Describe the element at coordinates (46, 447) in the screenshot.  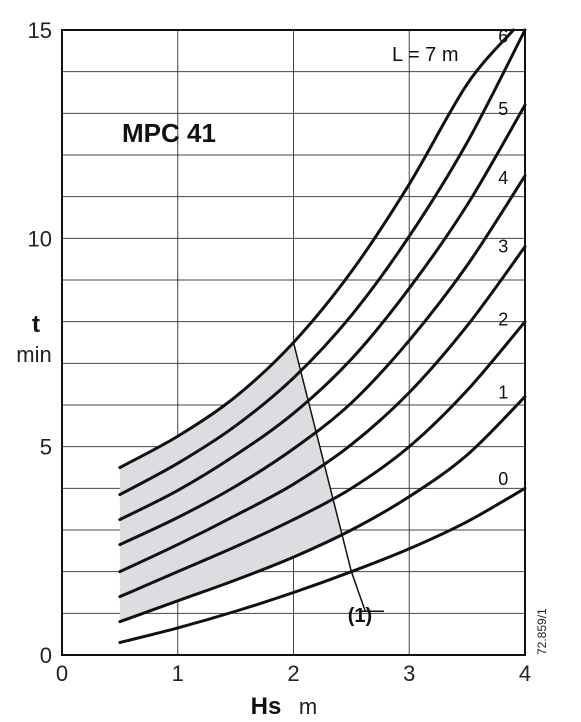
I see `y-tick-label: 5` at that location.